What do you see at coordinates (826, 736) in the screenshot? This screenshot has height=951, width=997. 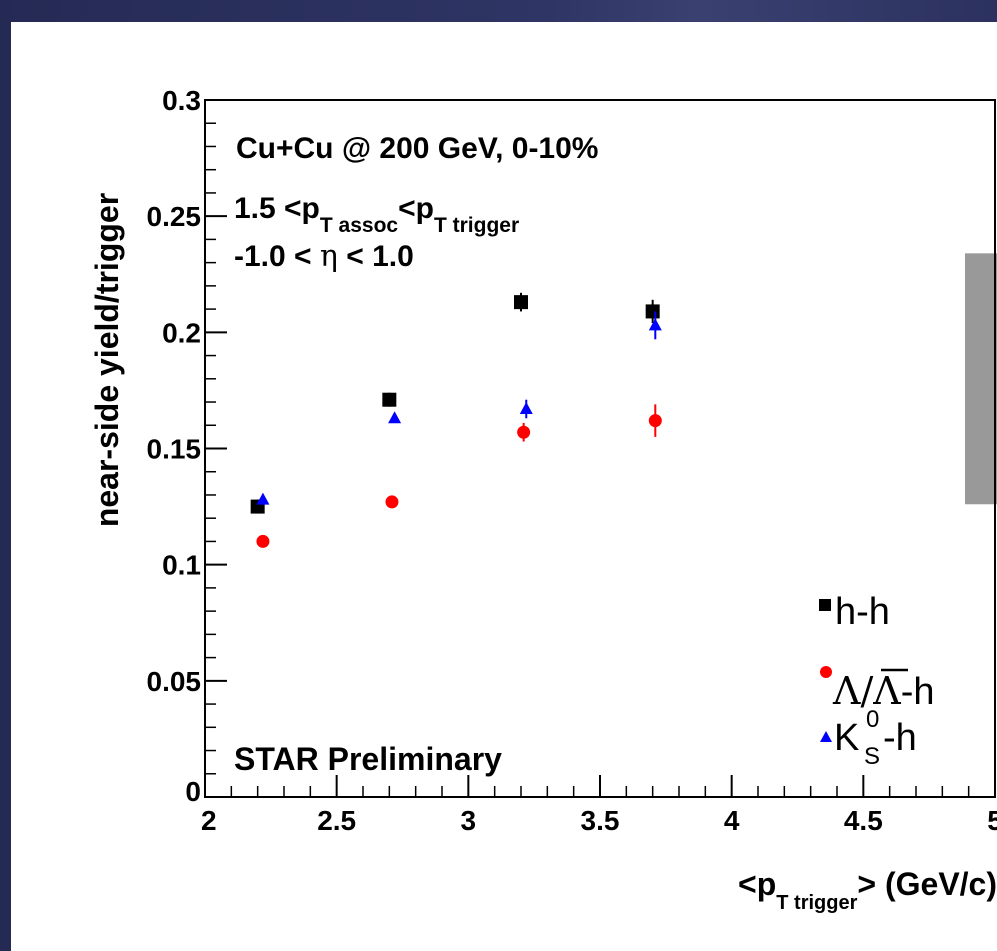 I see `legend-marker-k0s` at bounding box center [826, 736].